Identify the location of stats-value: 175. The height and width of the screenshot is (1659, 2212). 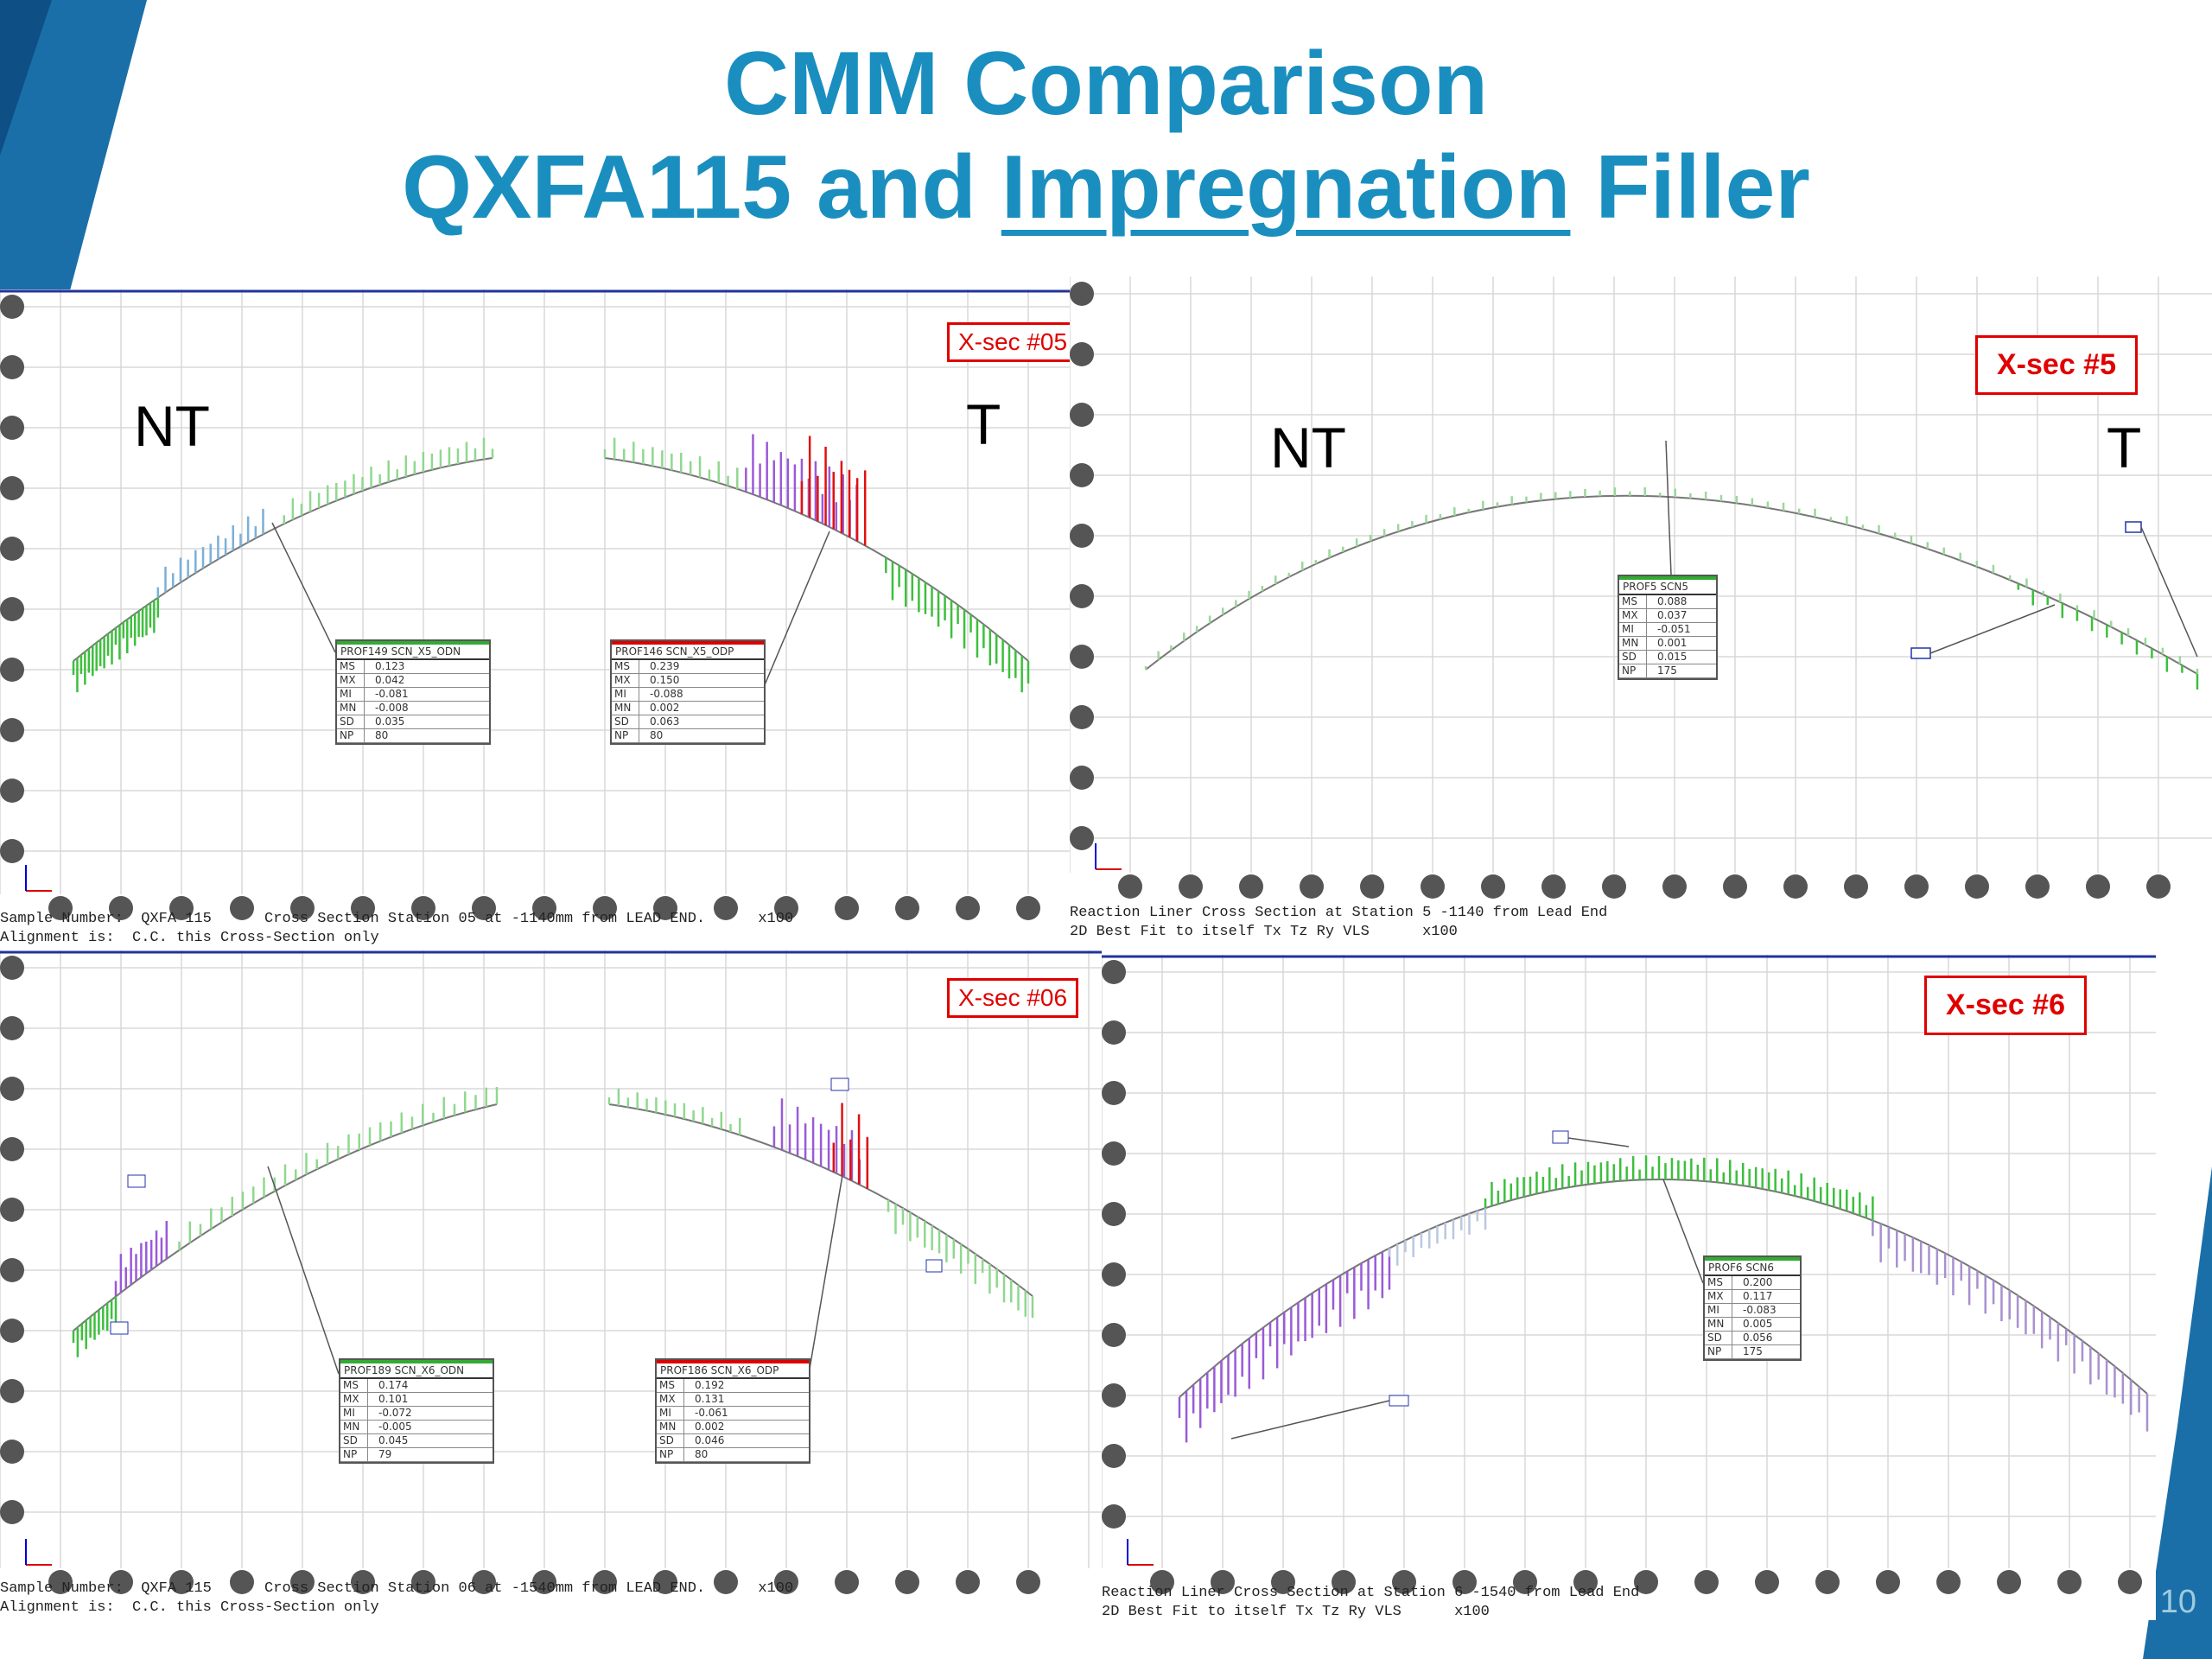
(1753, 1351).